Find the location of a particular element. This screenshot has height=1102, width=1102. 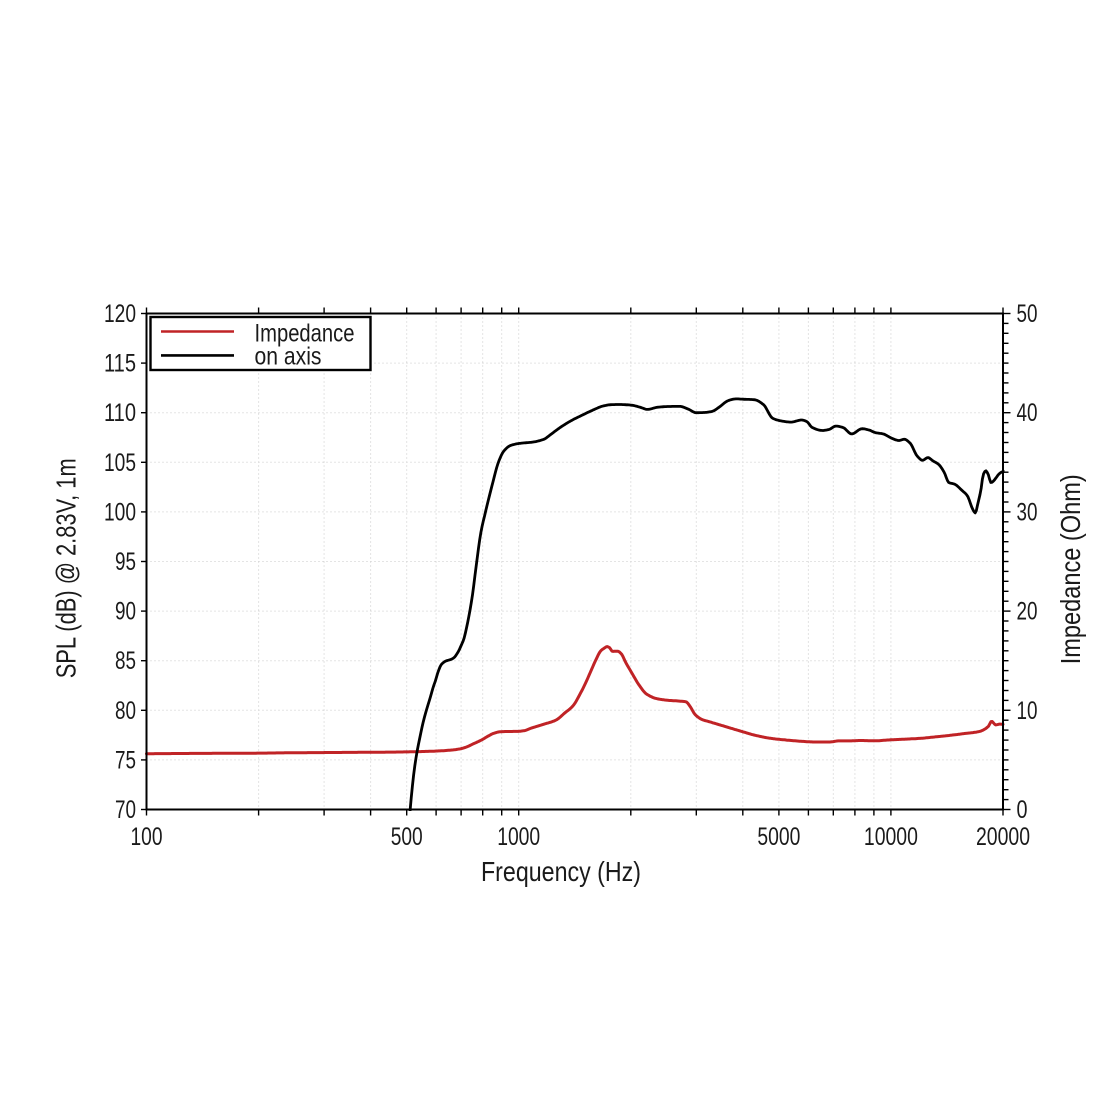

svg-text: 80 is located at coordinates (125, 711).